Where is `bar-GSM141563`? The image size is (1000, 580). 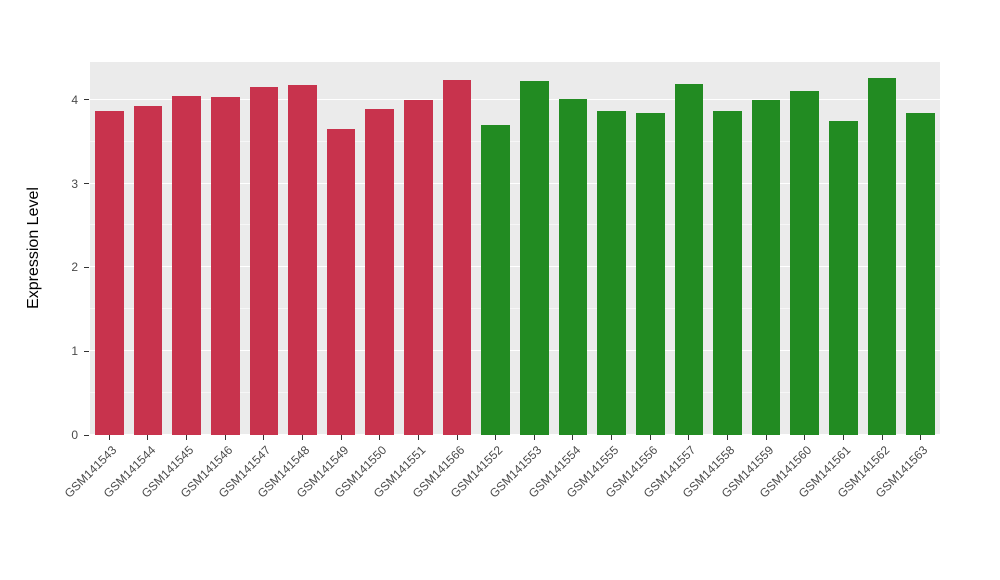 bar-GSM141563 is located at coordinates (920, 274).